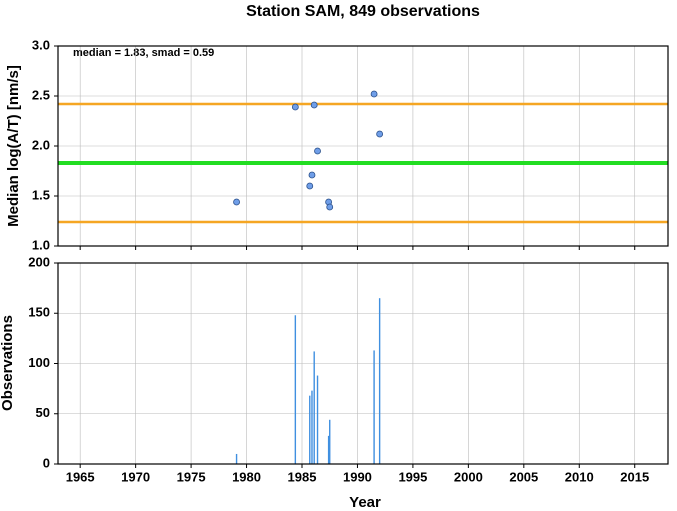  I want to click on x-tick-label: 1980, so click(246, 476).